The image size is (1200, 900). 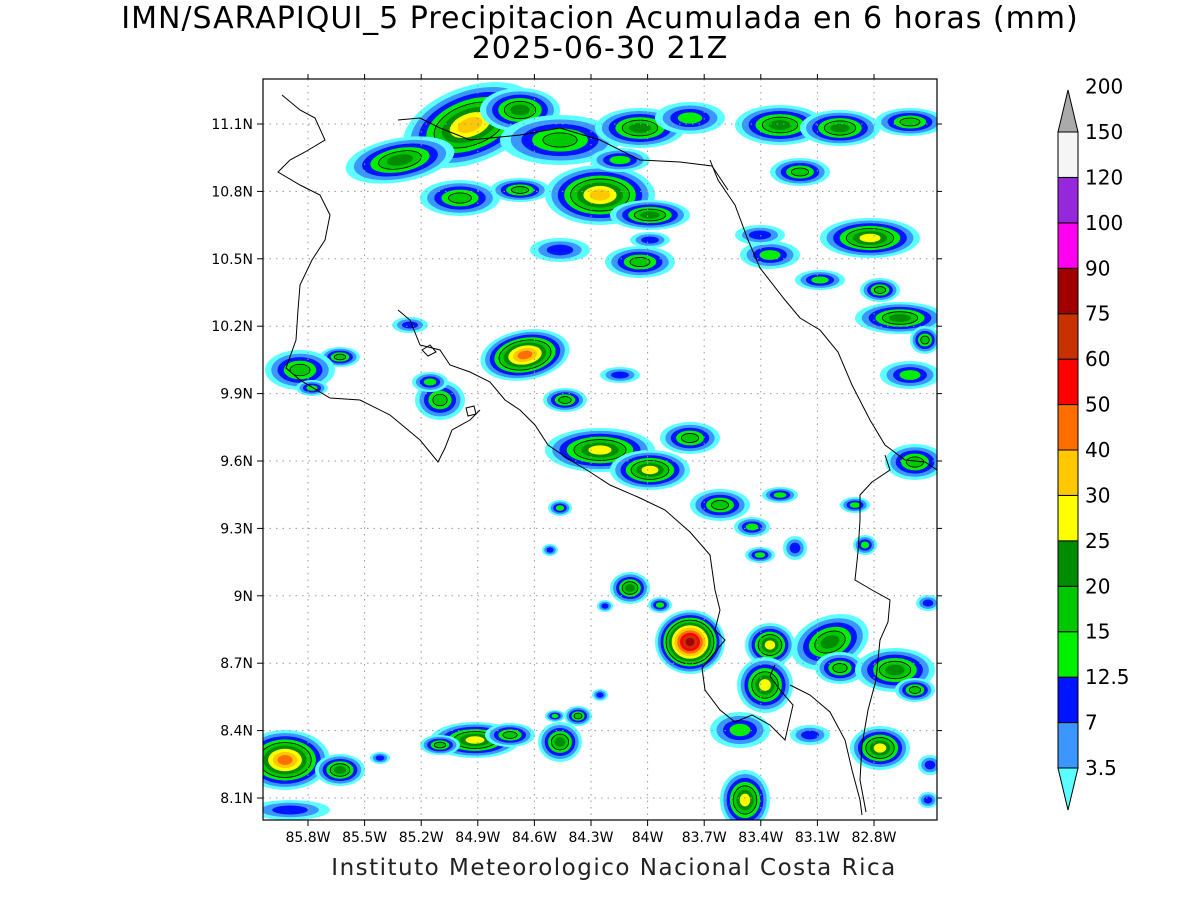 What do you see at coordinates (236, 529) in the screenshot?
I see `lat-tick-label: 9.3N` at bounding box center [236, 529].